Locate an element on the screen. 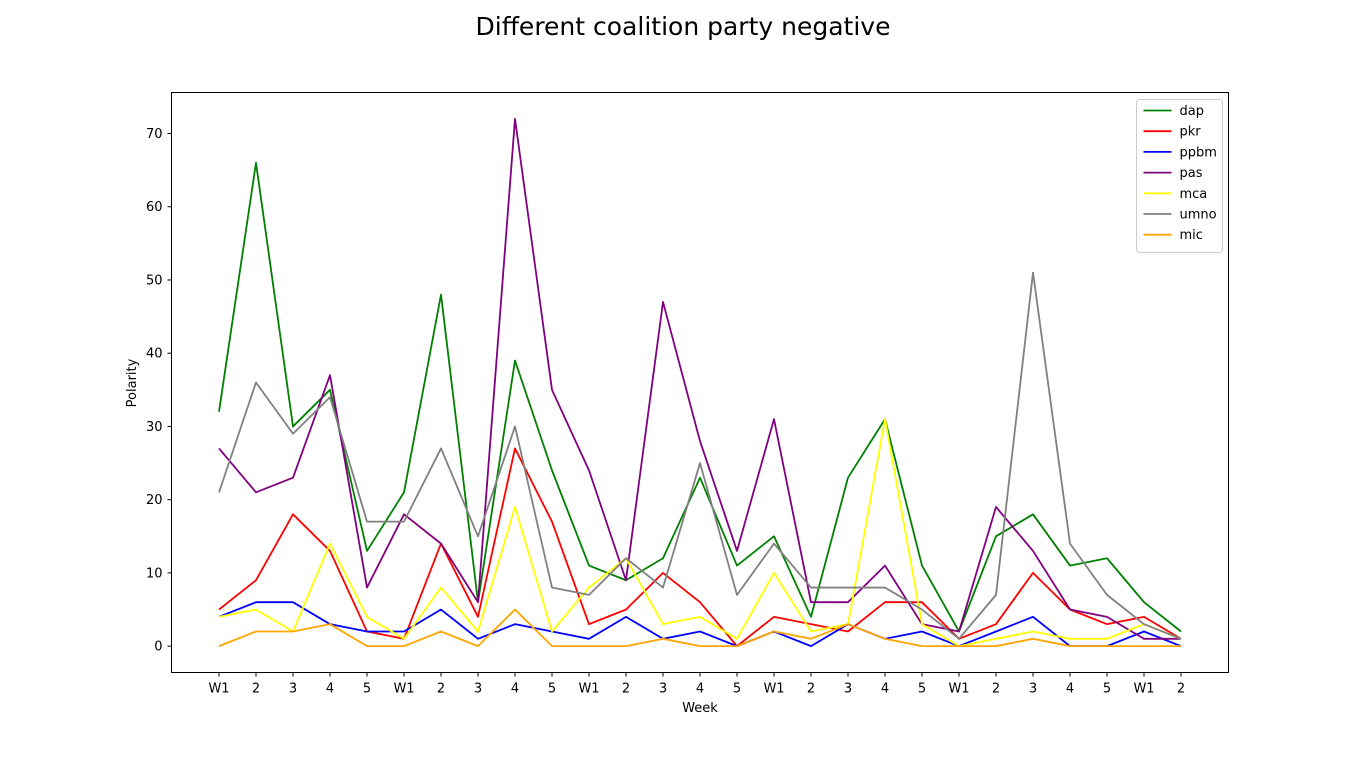  legend-label-mca: mca is located at coordinates (1194, 194).